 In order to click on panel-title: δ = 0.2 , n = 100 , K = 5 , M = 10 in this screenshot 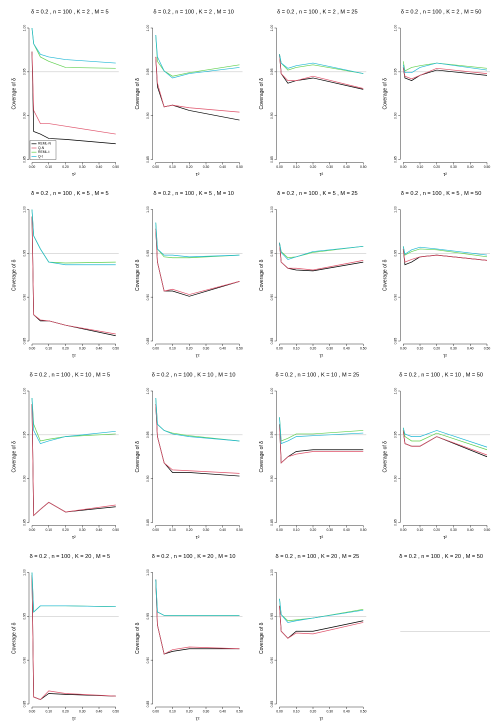, I will do `click(193, 194)`.